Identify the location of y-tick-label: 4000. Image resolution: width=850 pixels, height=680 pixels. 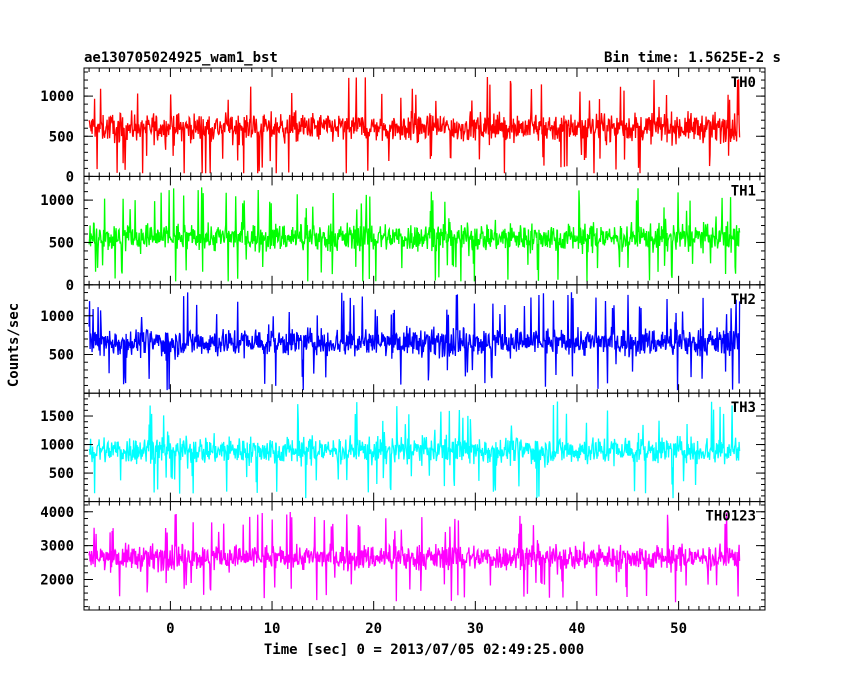
(57, 513).